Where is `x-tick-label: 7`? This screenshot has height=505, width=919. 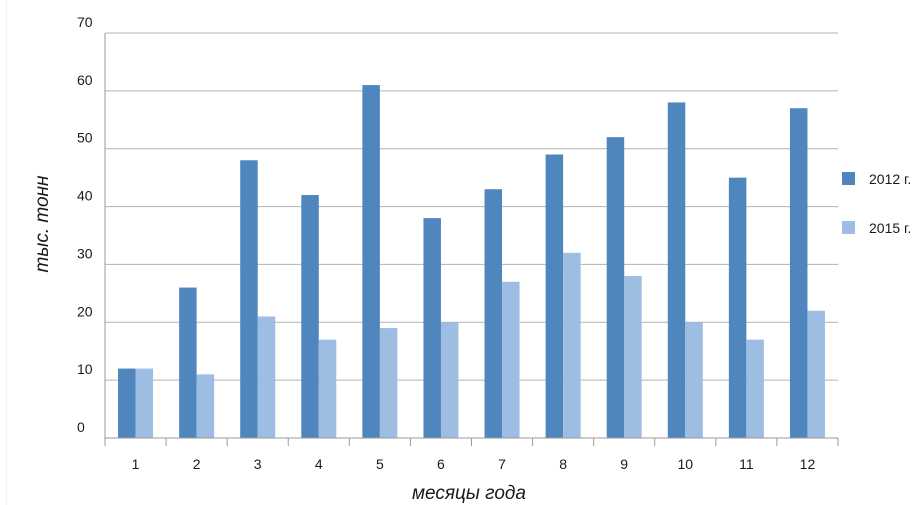
x-tick-label: 7 is located at coordinates (502, 464).